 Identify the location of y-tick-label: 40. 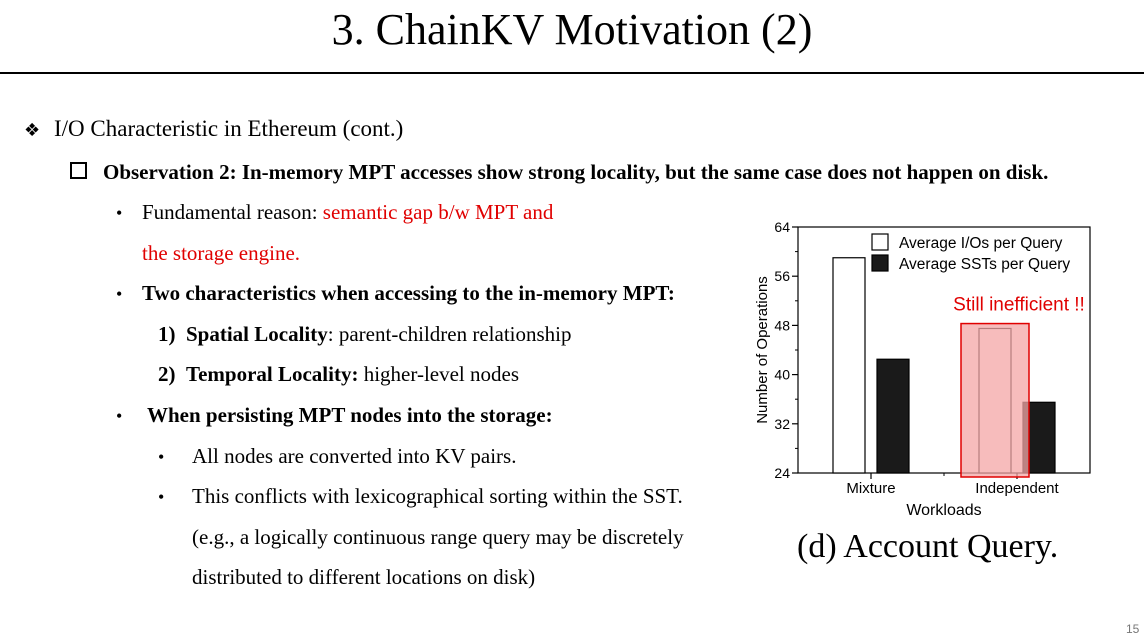
(782, 375).